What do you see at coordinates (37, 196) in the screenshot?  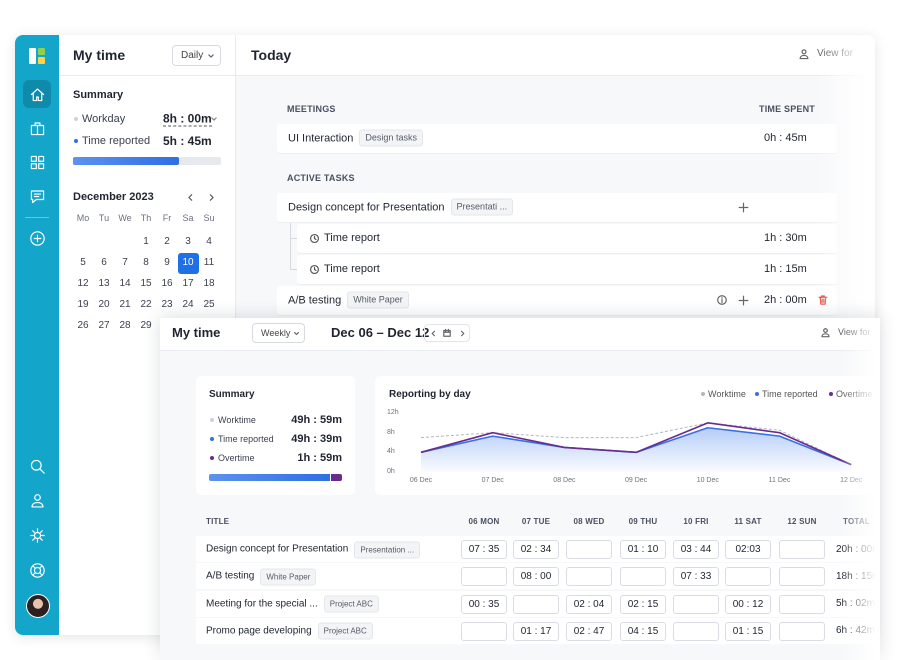 I see `chat-icon` at bounding box center [37, 196].